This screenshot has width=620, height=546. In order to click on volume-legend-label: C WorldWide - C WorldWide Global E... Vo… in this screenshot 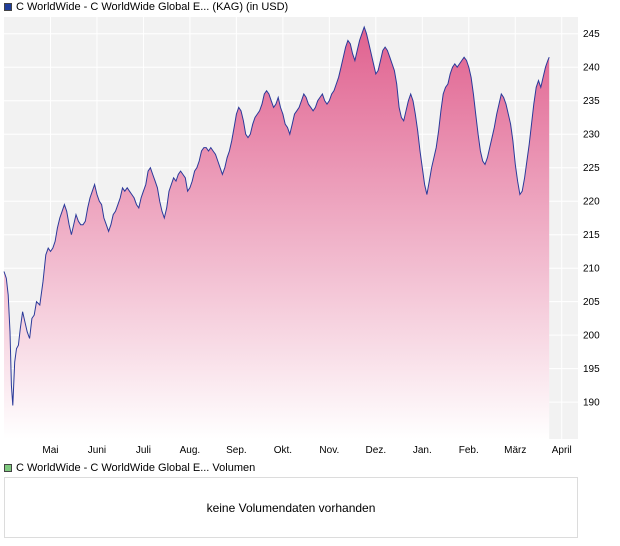, I will do `click(136, 468)`.